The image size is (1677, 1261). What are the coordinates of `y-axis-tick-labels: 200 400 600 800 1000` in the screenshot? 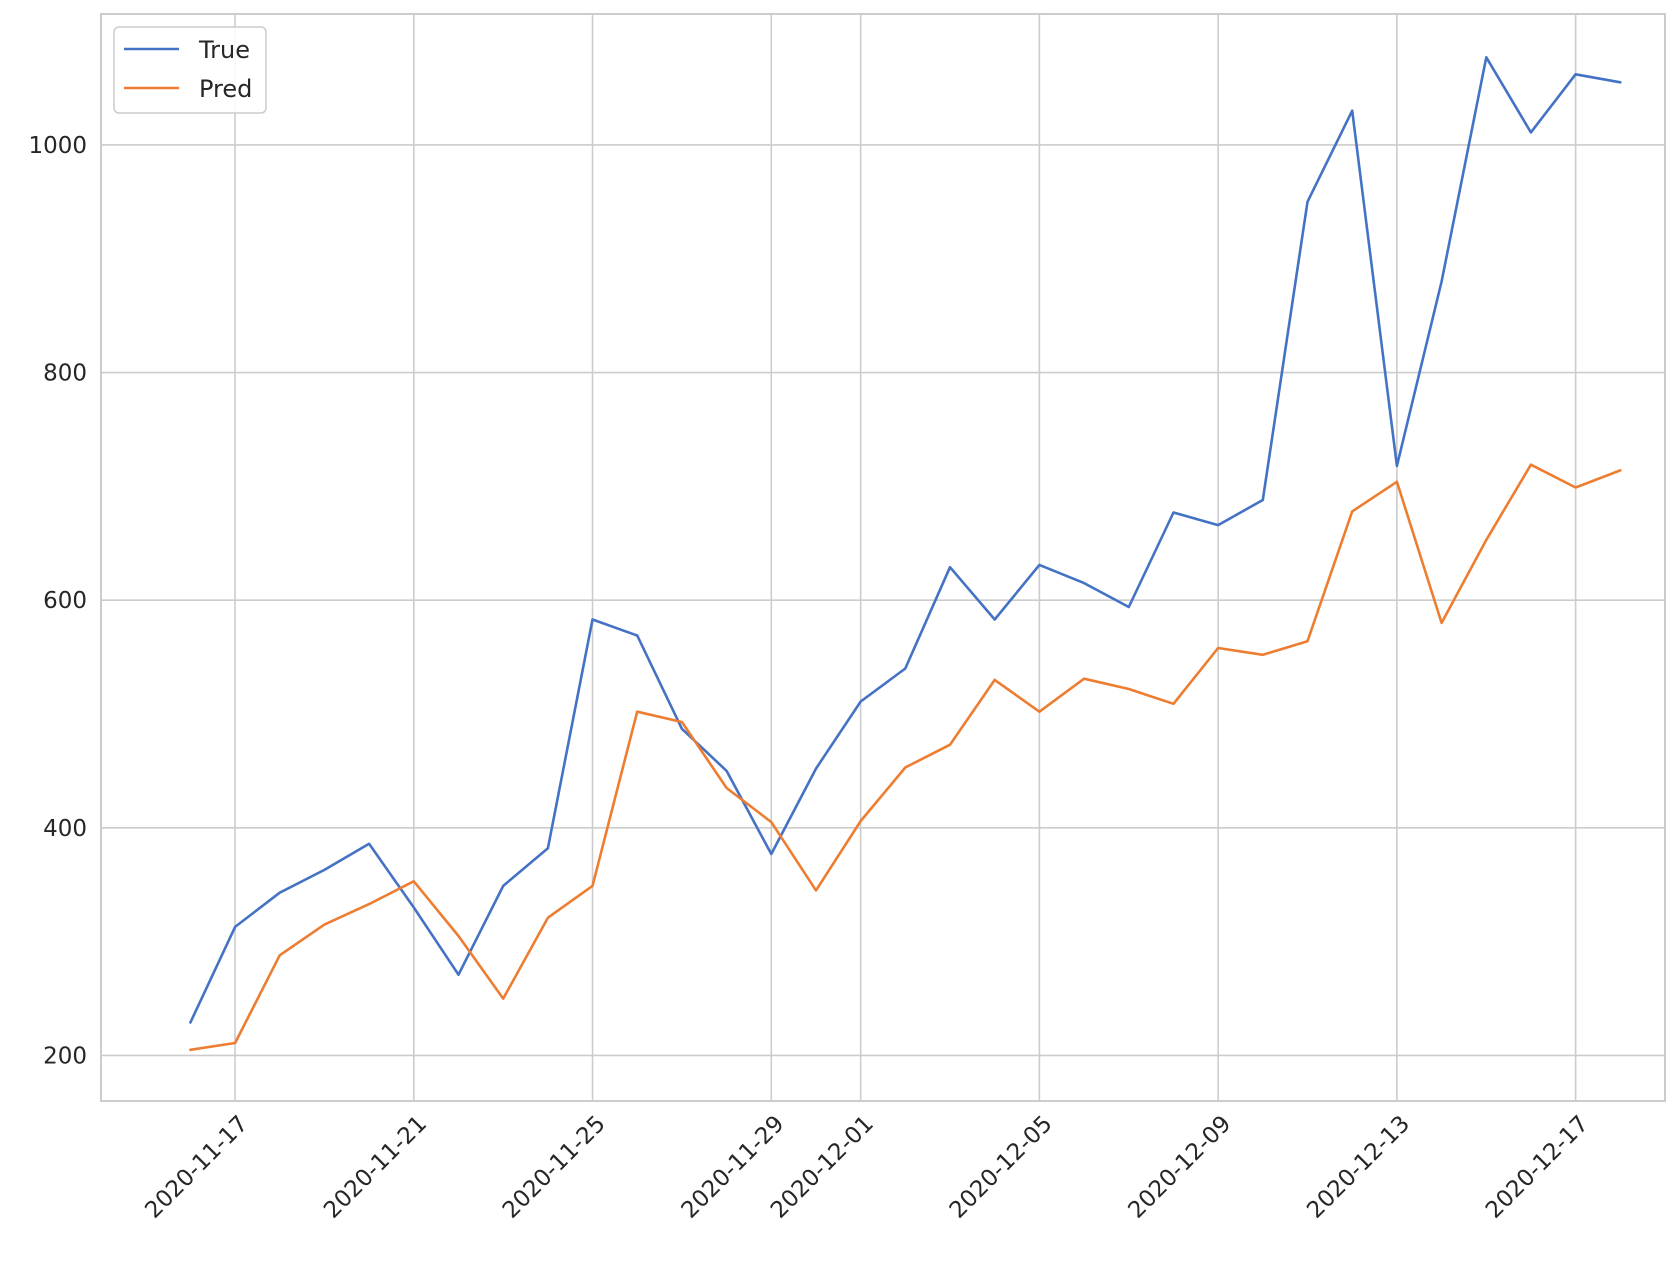 It's located at (57, 601).